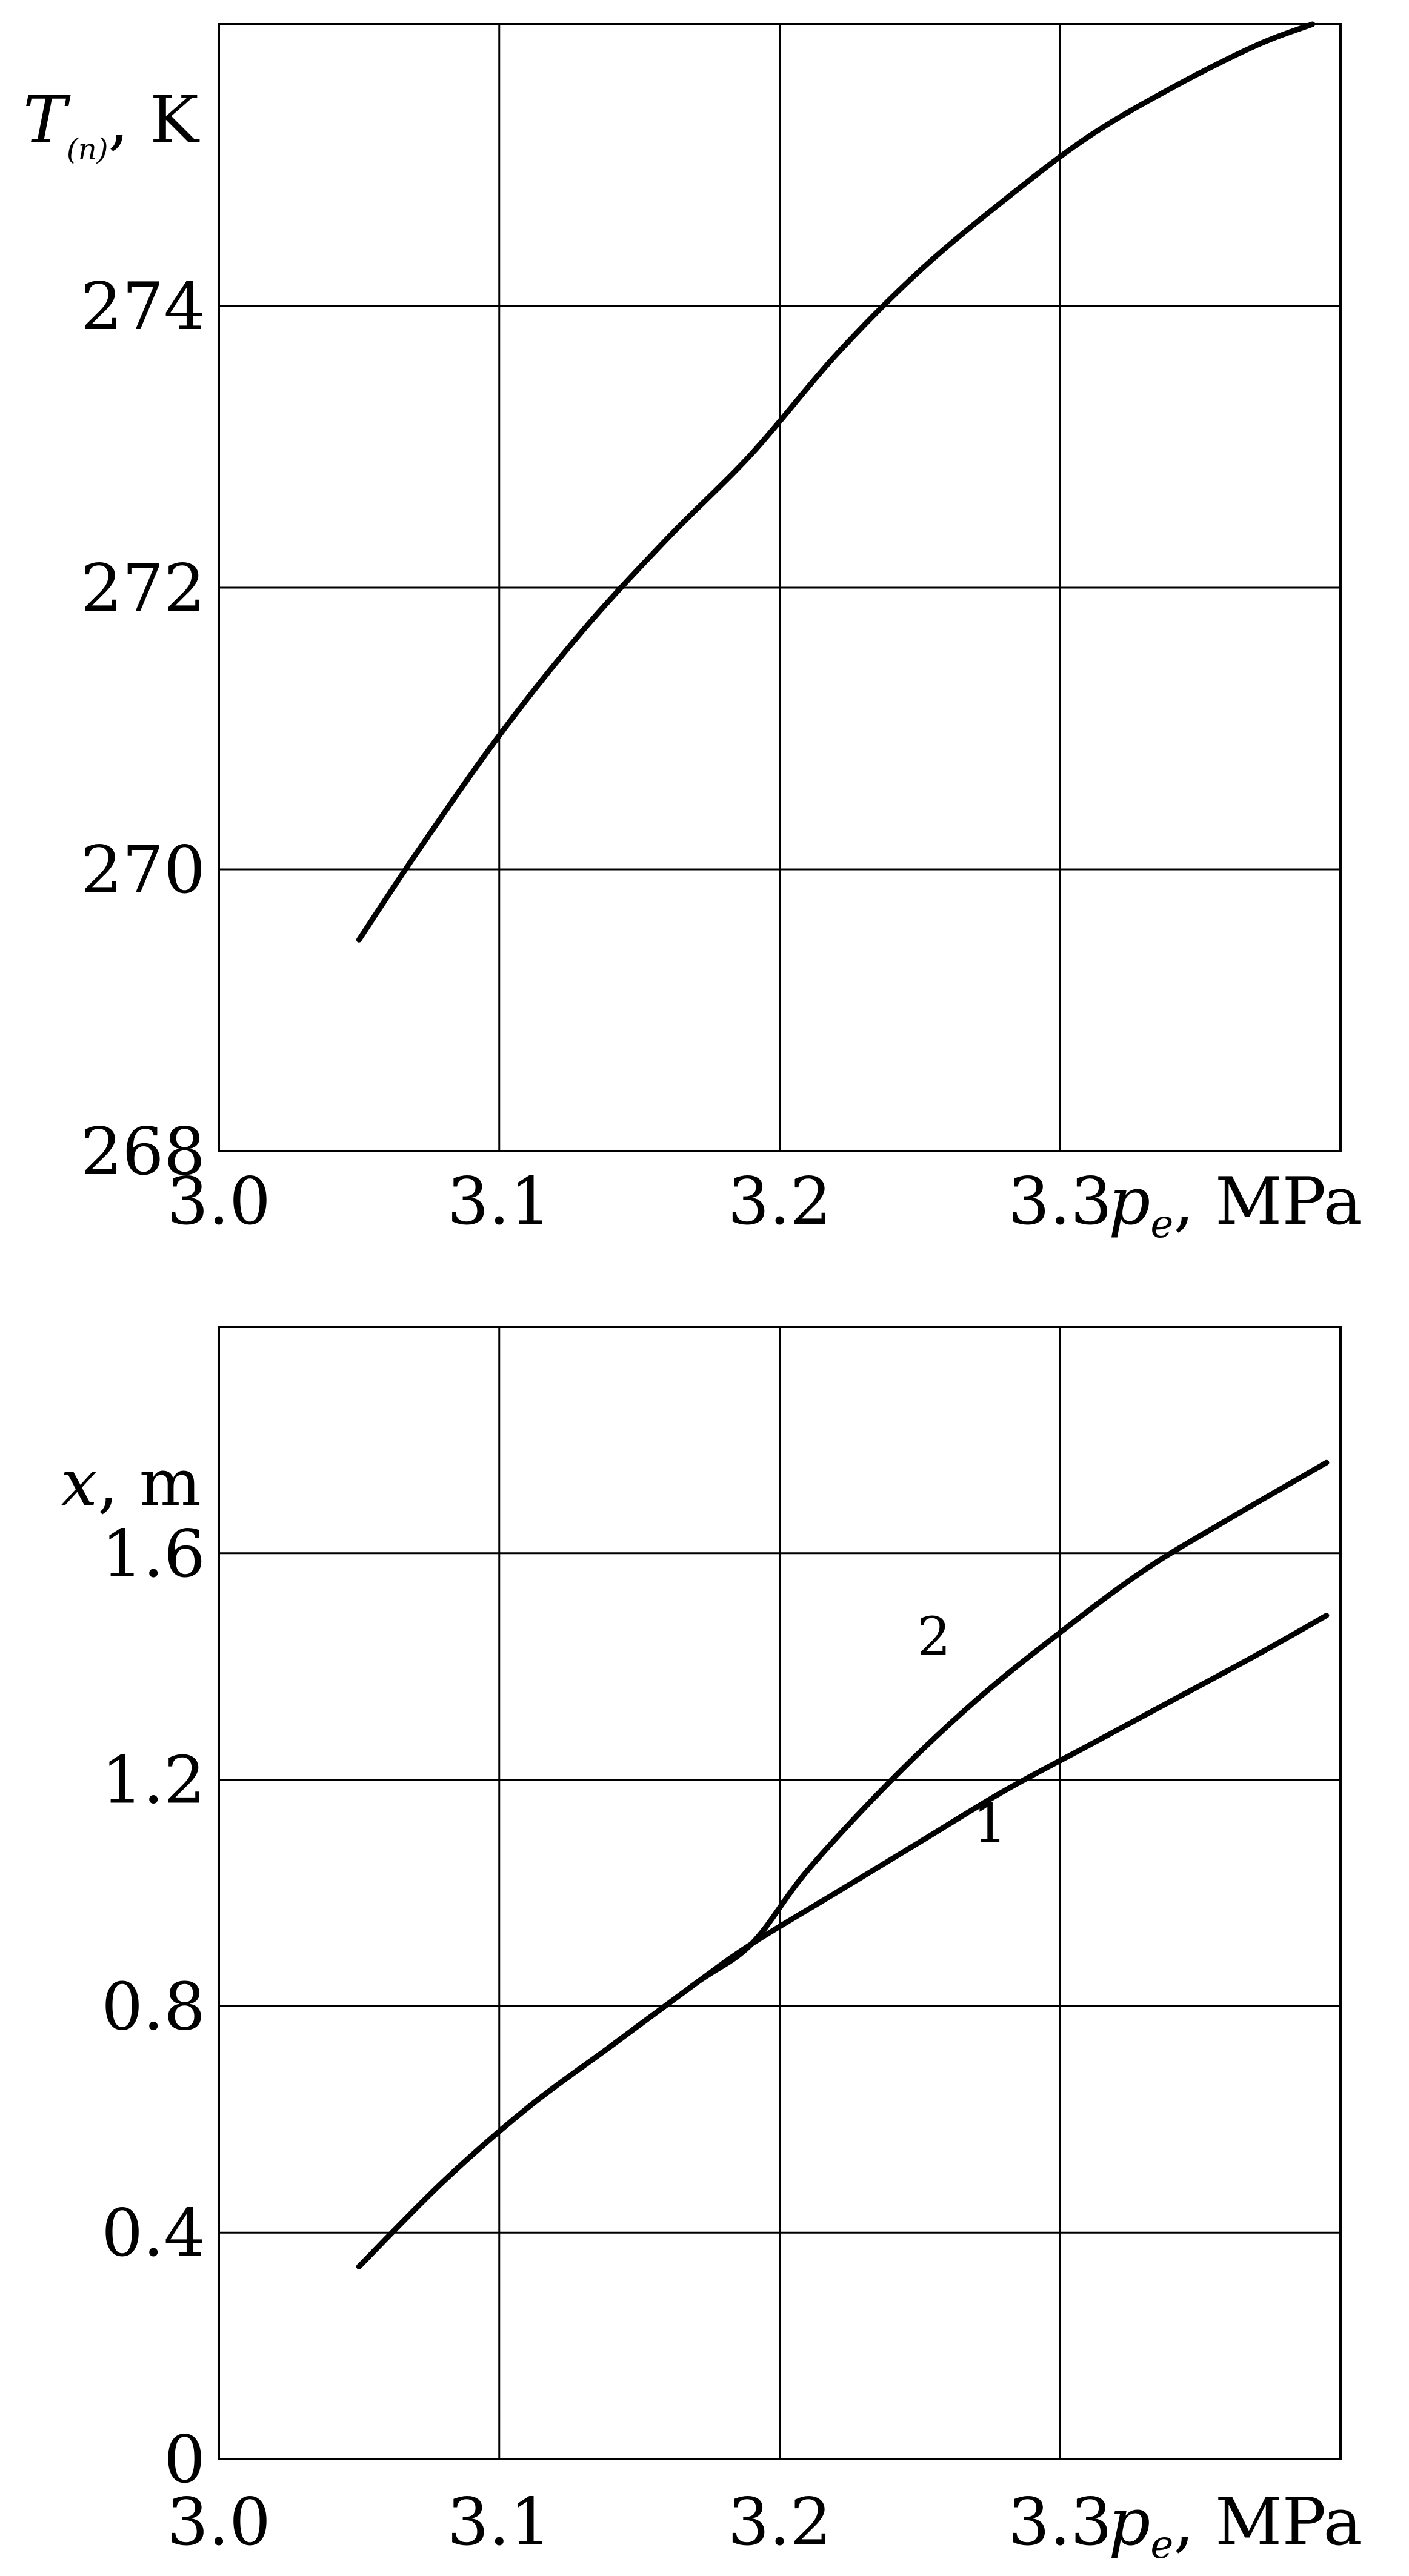 This screenshot has width=1409, height=2576. Describe the element at coordinates (143, 1152) in the screenshot. I see `y-tick-label: 268` at that location.